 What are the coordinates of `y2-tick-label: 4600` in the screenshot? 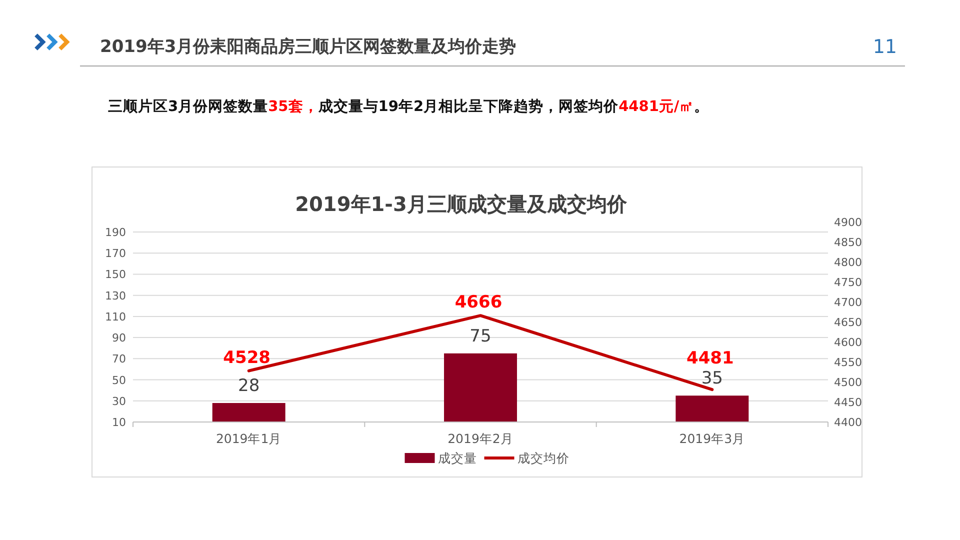 It's located at (848, 342).